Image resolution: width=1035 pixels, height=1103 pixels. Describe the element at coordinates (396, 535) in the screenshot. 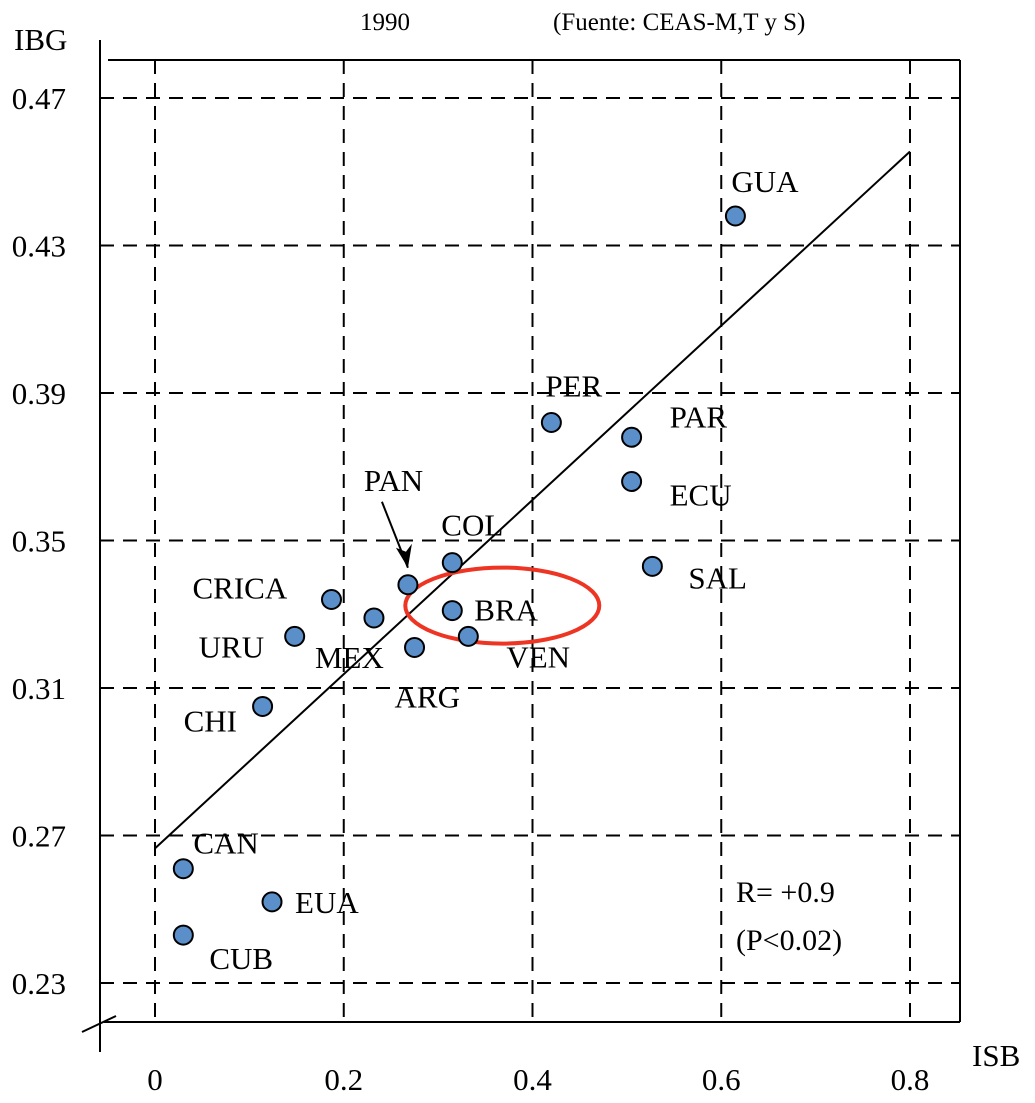

I see `annotation-arrow-group` at that location.